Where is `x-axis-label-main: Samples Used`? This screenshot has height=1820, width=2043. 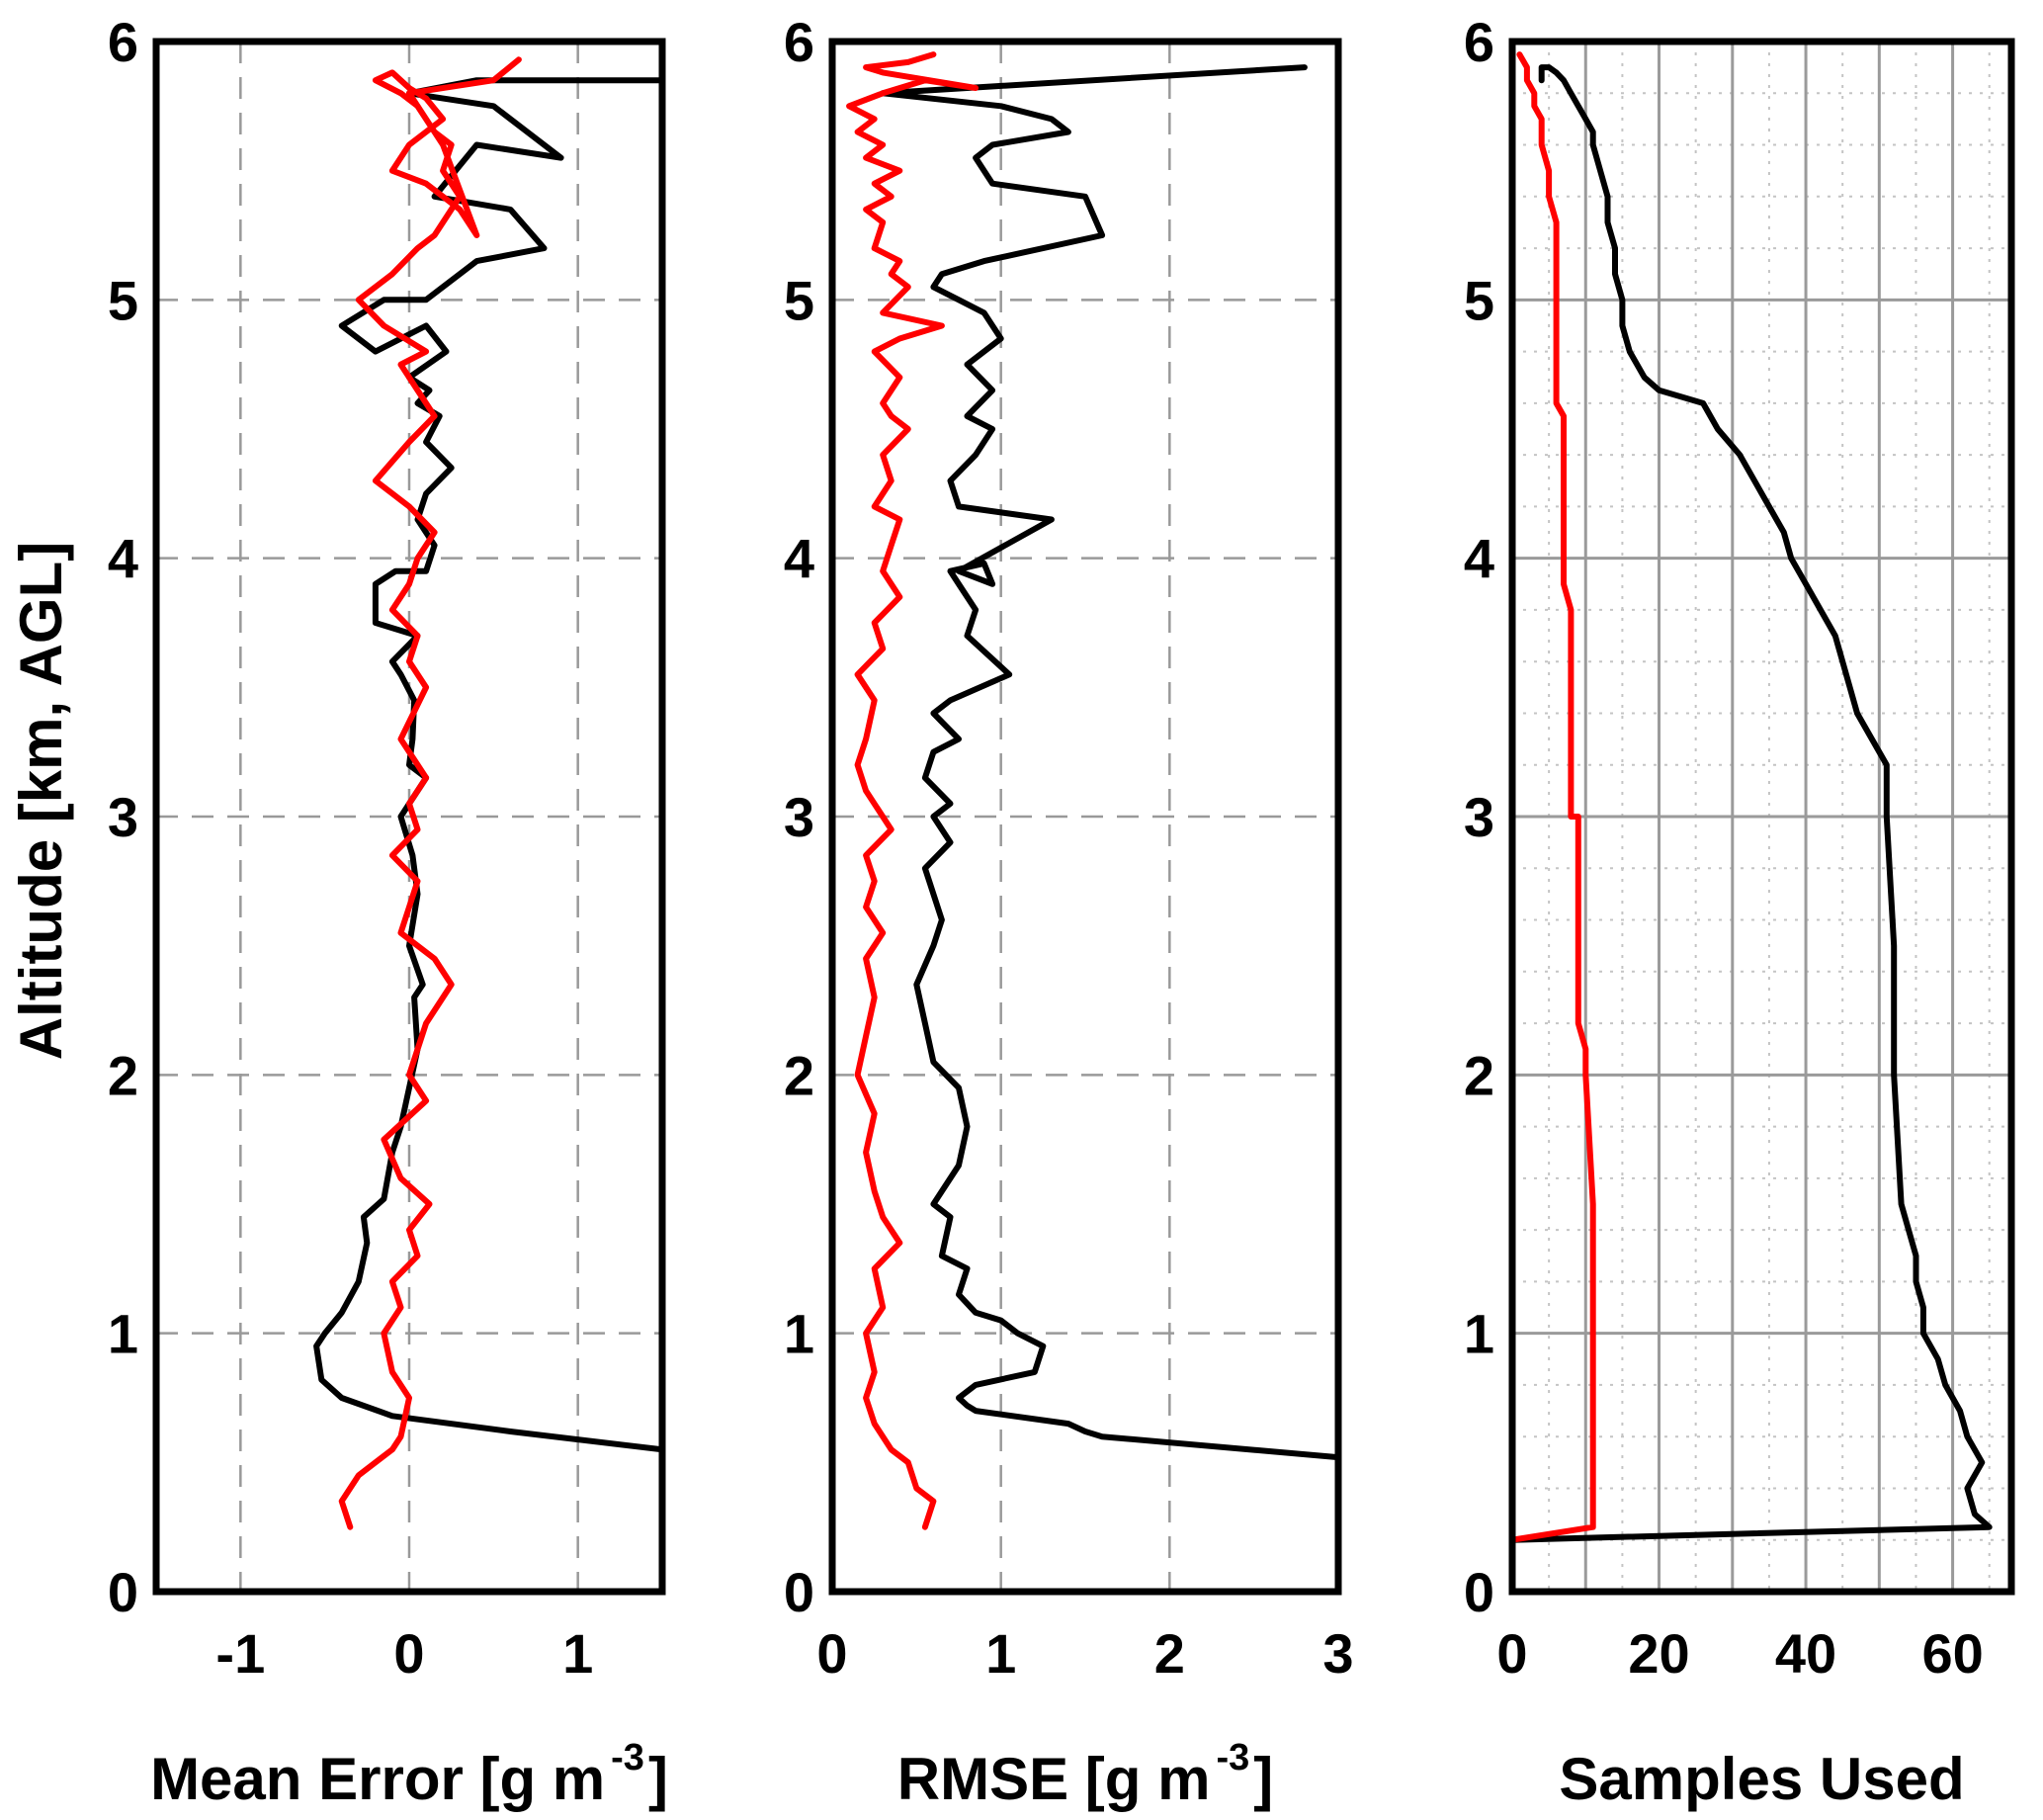
x-axis-label-main: Samples Used is located at coordinates (1762, 1779).